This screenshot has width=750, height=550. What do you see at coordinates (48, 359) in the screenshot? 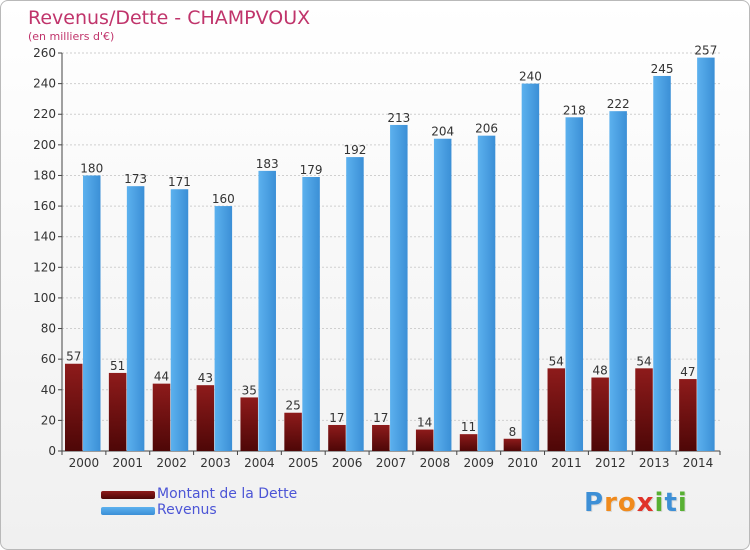
I see `y-tick-label: 60` at bounding box center [48, 359].